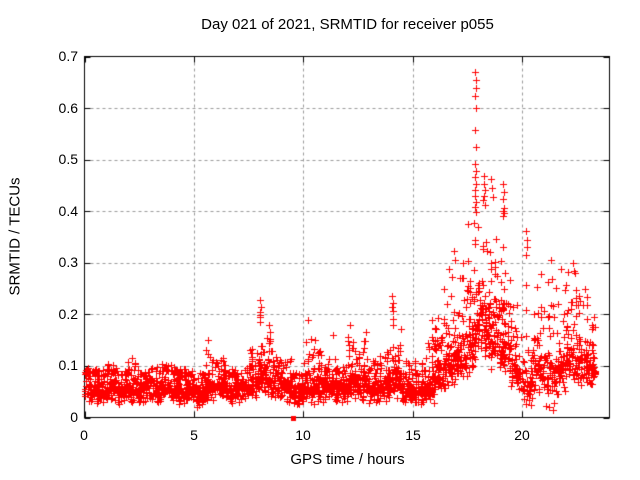 The width and height of the screenshot is (640, 480). I want to click on x-tick-label-5: 5, so click(194, 435).